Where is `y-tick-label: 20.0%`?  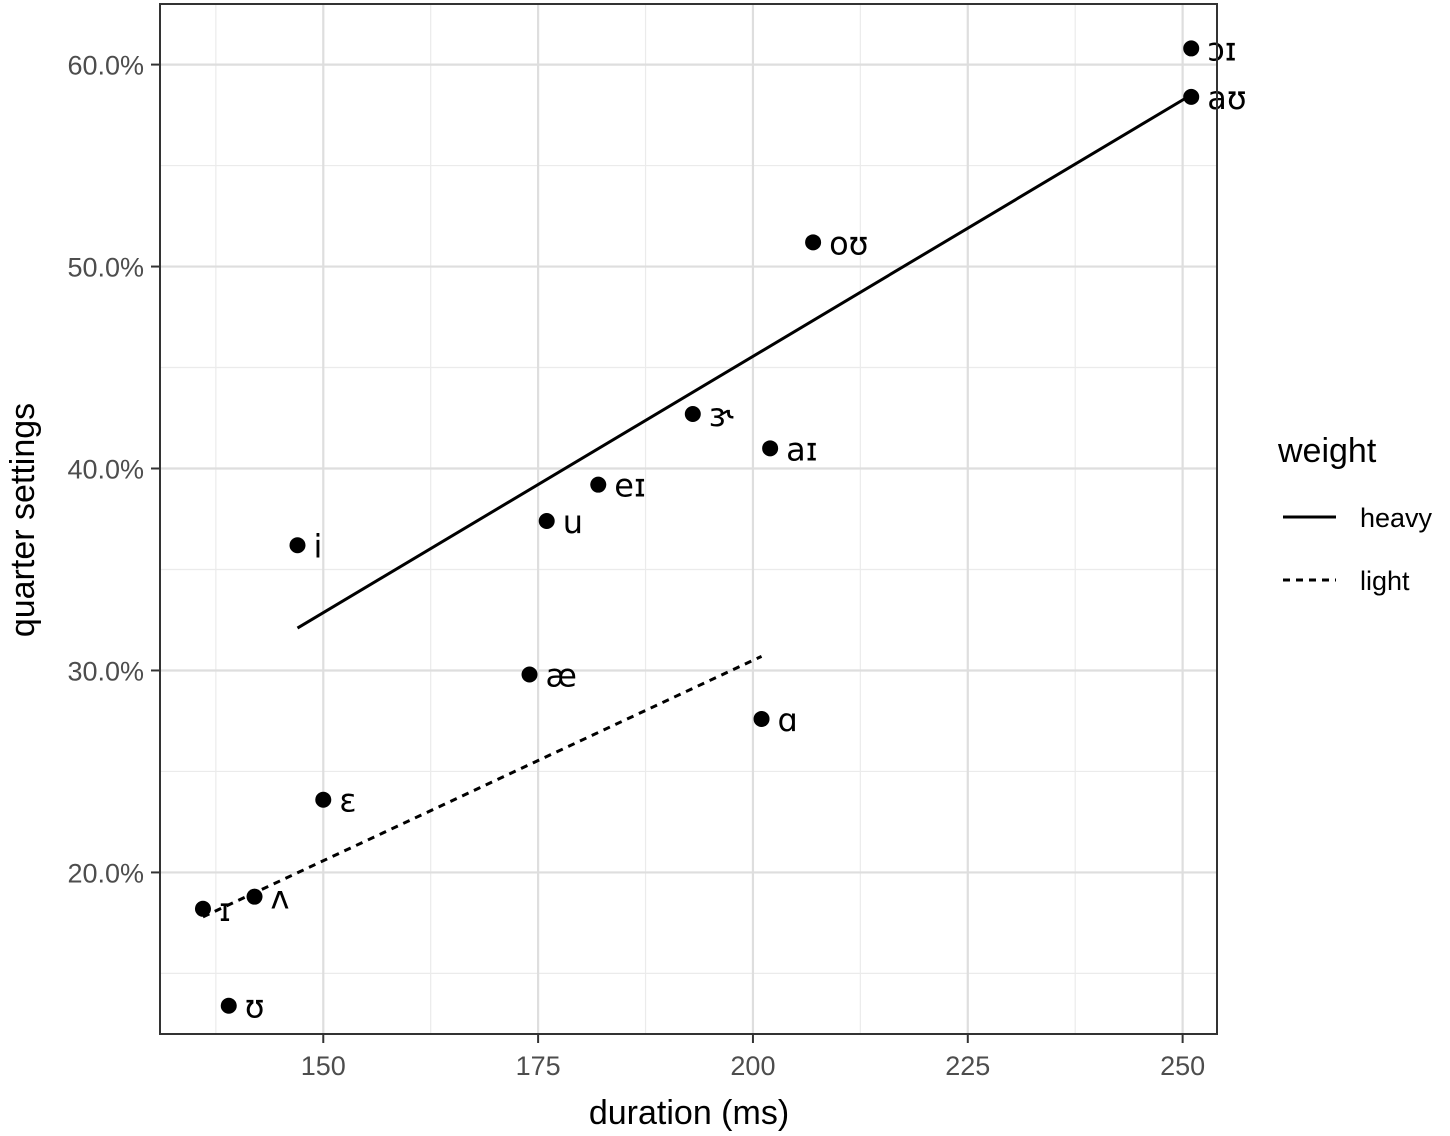
y-tick-label: 20.0% is located at coordinates (105, 873).